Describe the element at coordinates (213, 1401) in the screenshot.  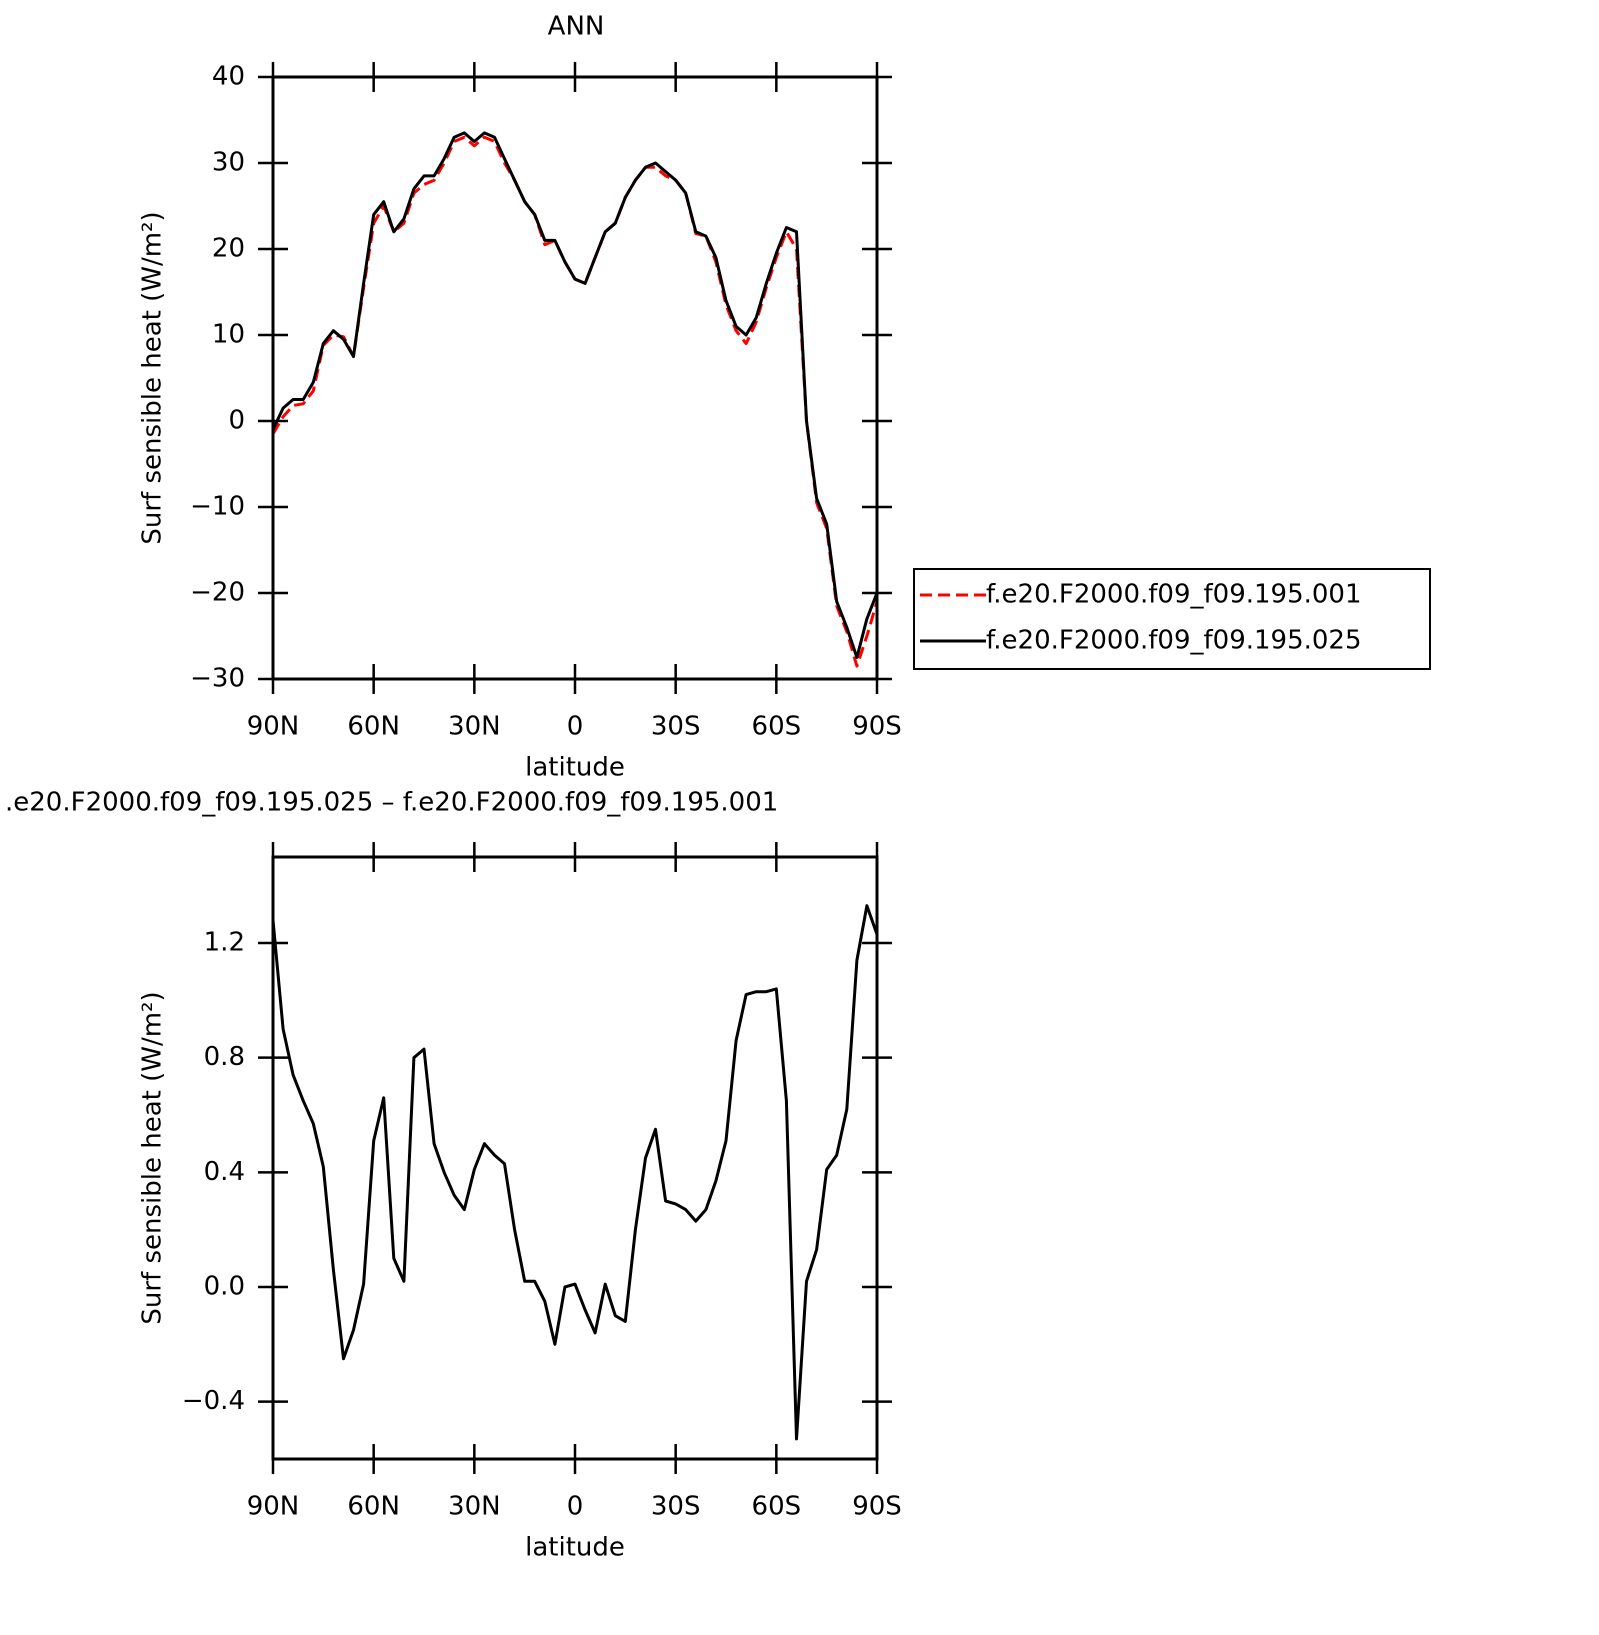
I see `y-tick-label: −0.4` at that location.